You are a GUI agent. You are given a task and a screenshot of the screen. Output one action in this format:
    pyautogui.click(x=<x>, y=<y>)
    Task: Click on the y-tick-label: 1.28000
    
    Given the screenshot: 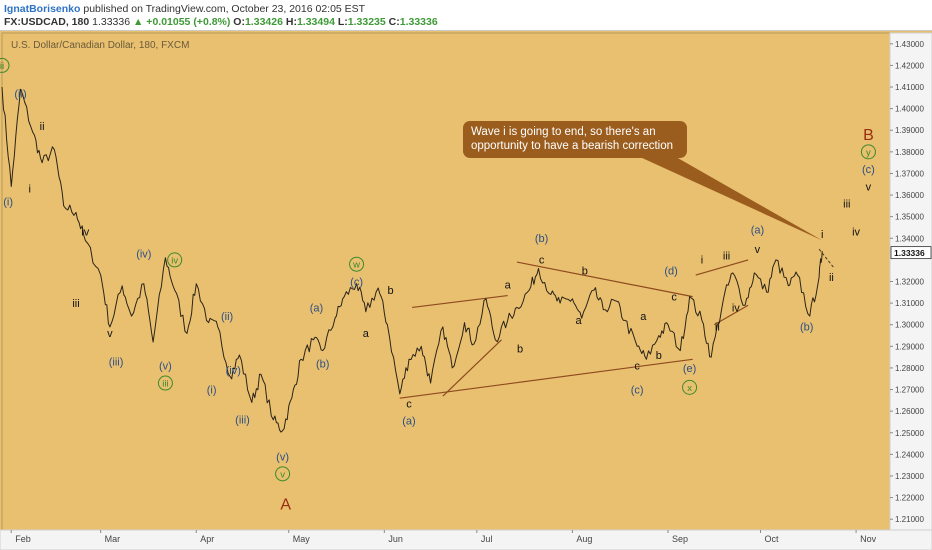 What is the action you would take?
    pyautogui.click(x=909, y=368)
    